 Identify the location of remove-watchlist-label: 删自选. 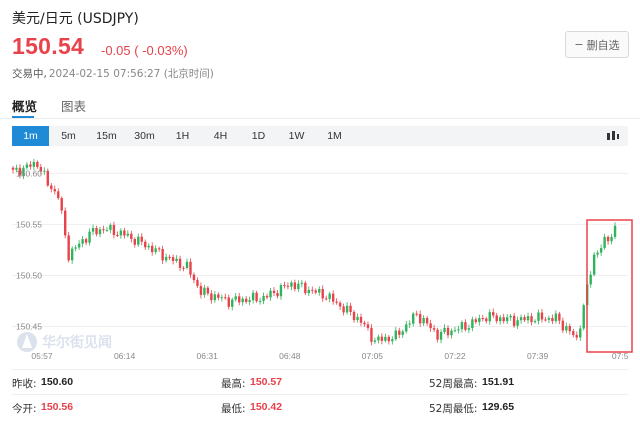
(603, 45).